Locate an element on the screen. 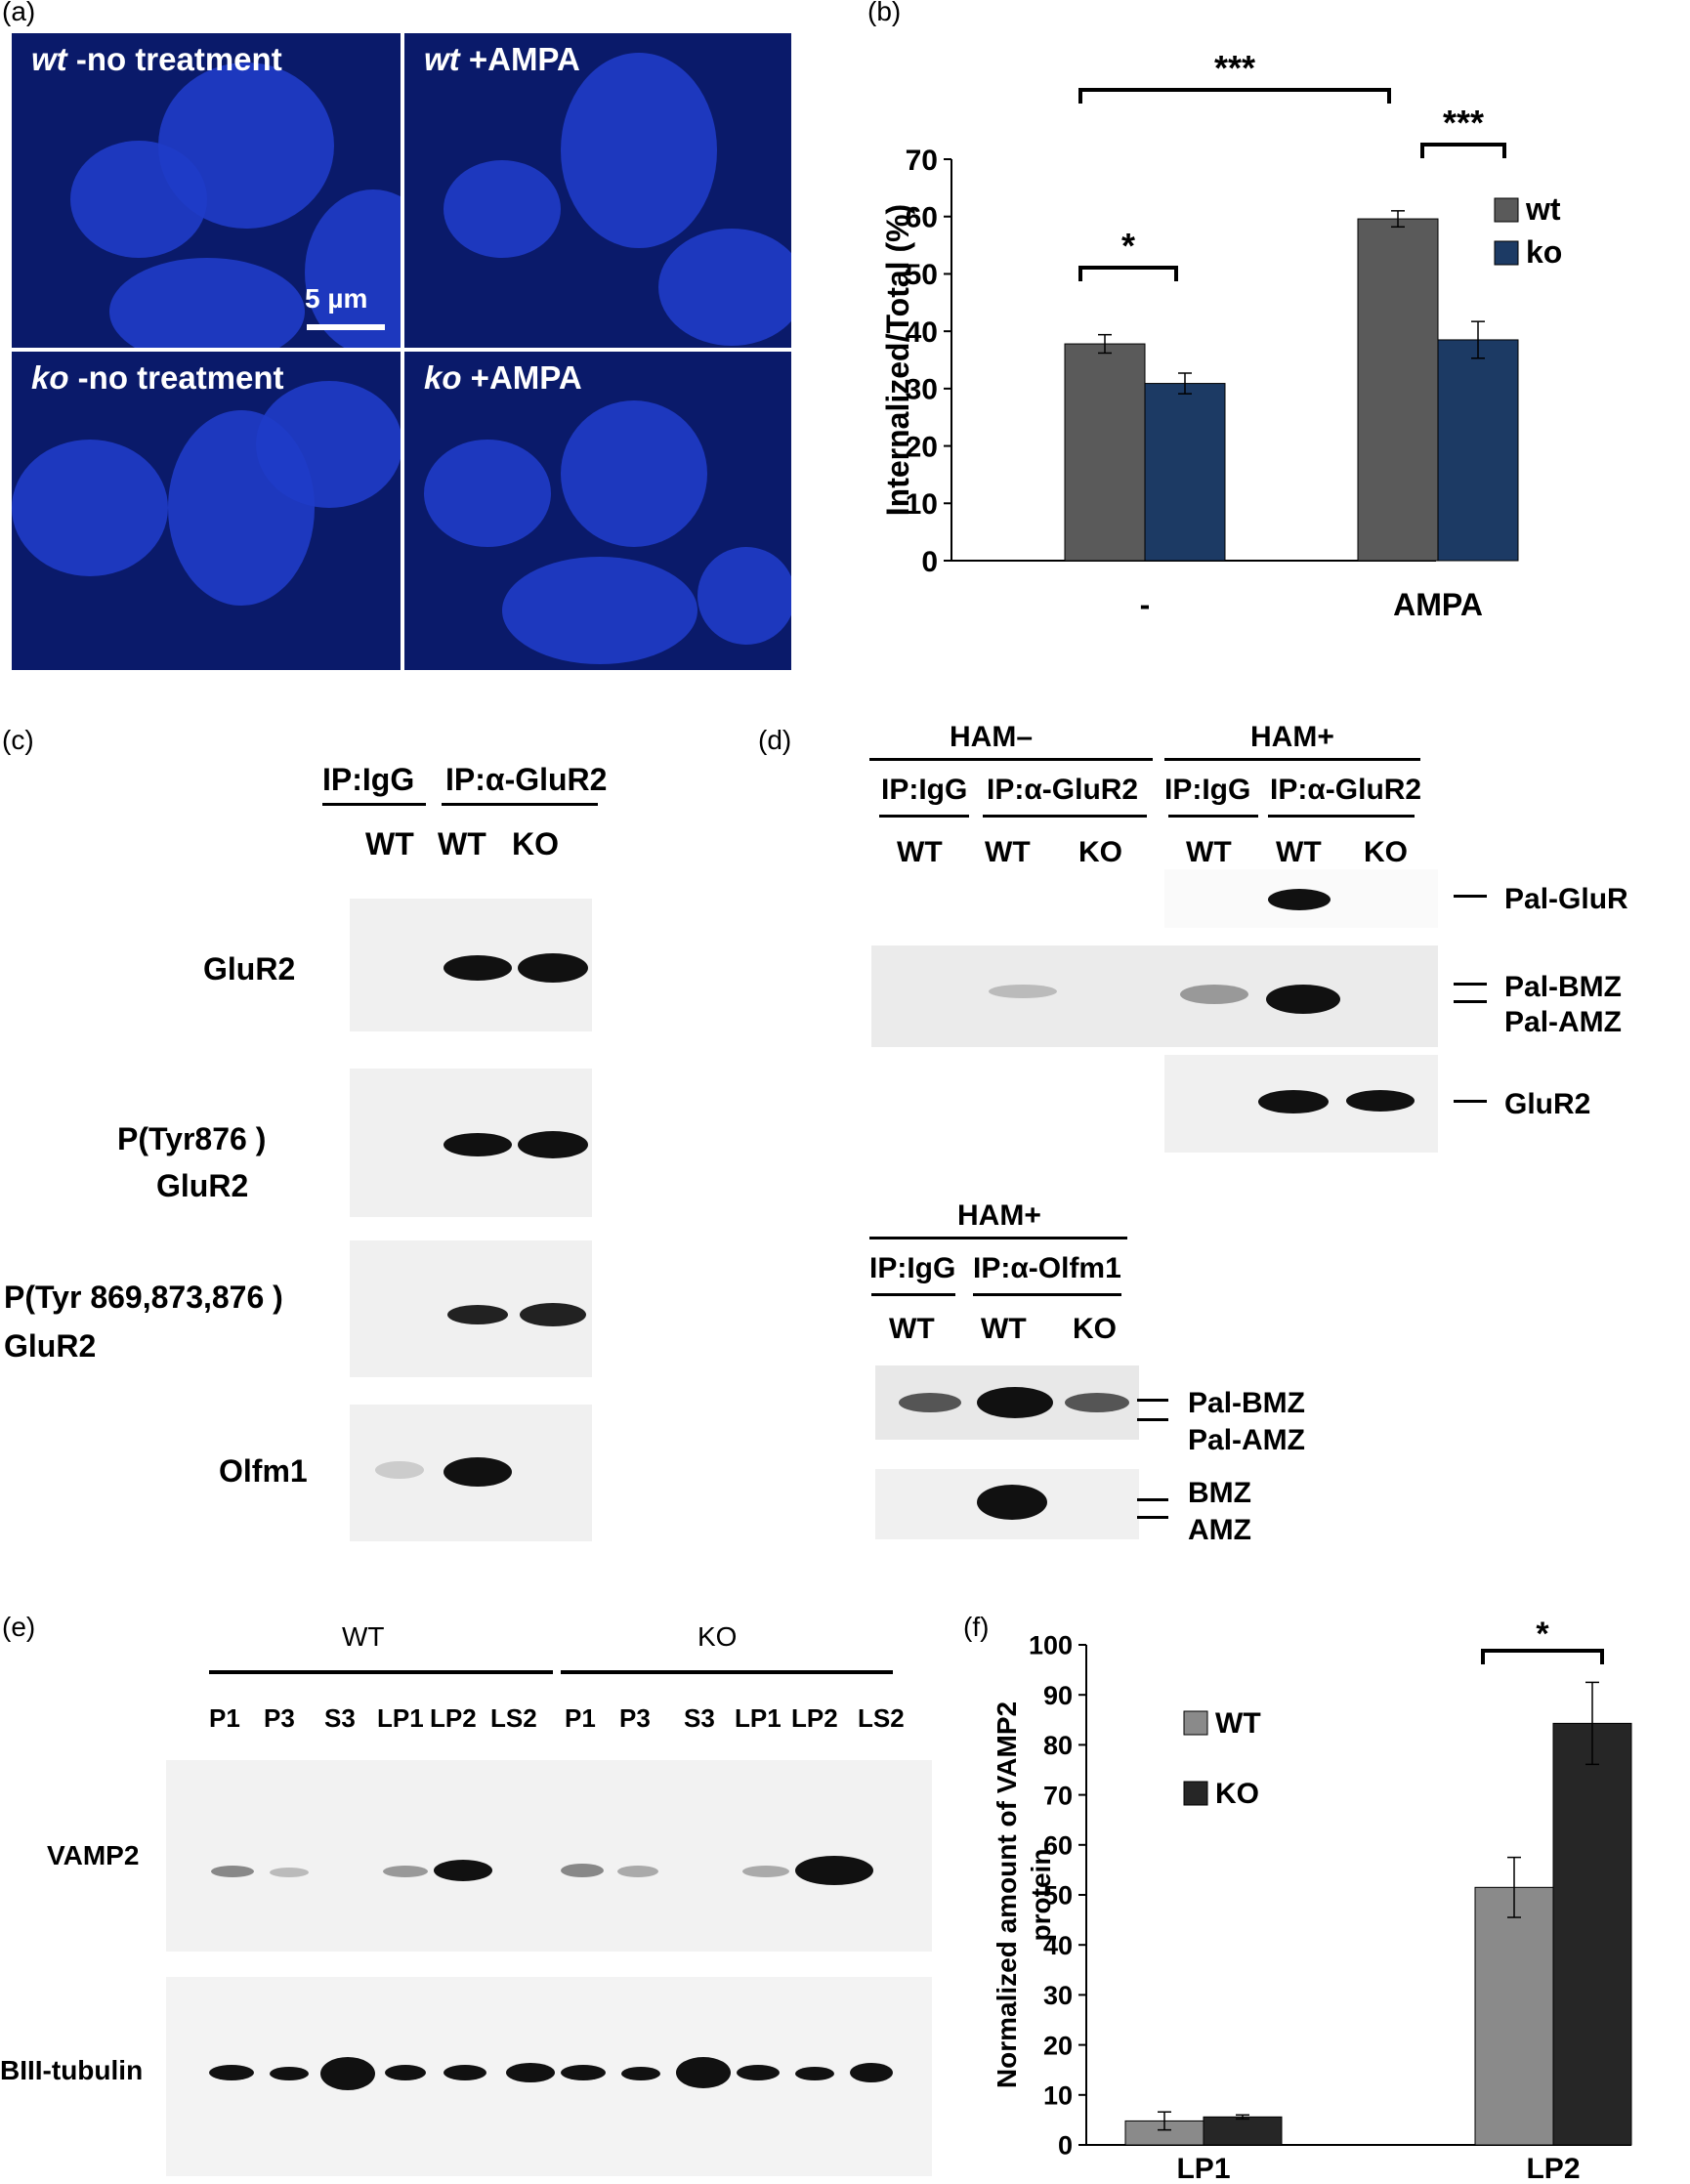  header-underline is located at coordinates (520, 804).